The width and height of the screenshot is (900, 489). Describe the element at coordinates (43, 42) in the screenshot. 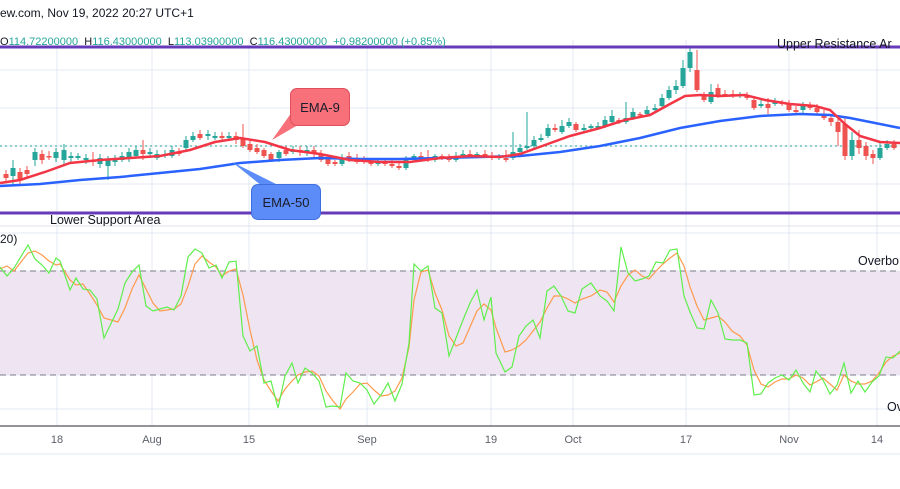

I see `open-value: 114.72200000` at that location.